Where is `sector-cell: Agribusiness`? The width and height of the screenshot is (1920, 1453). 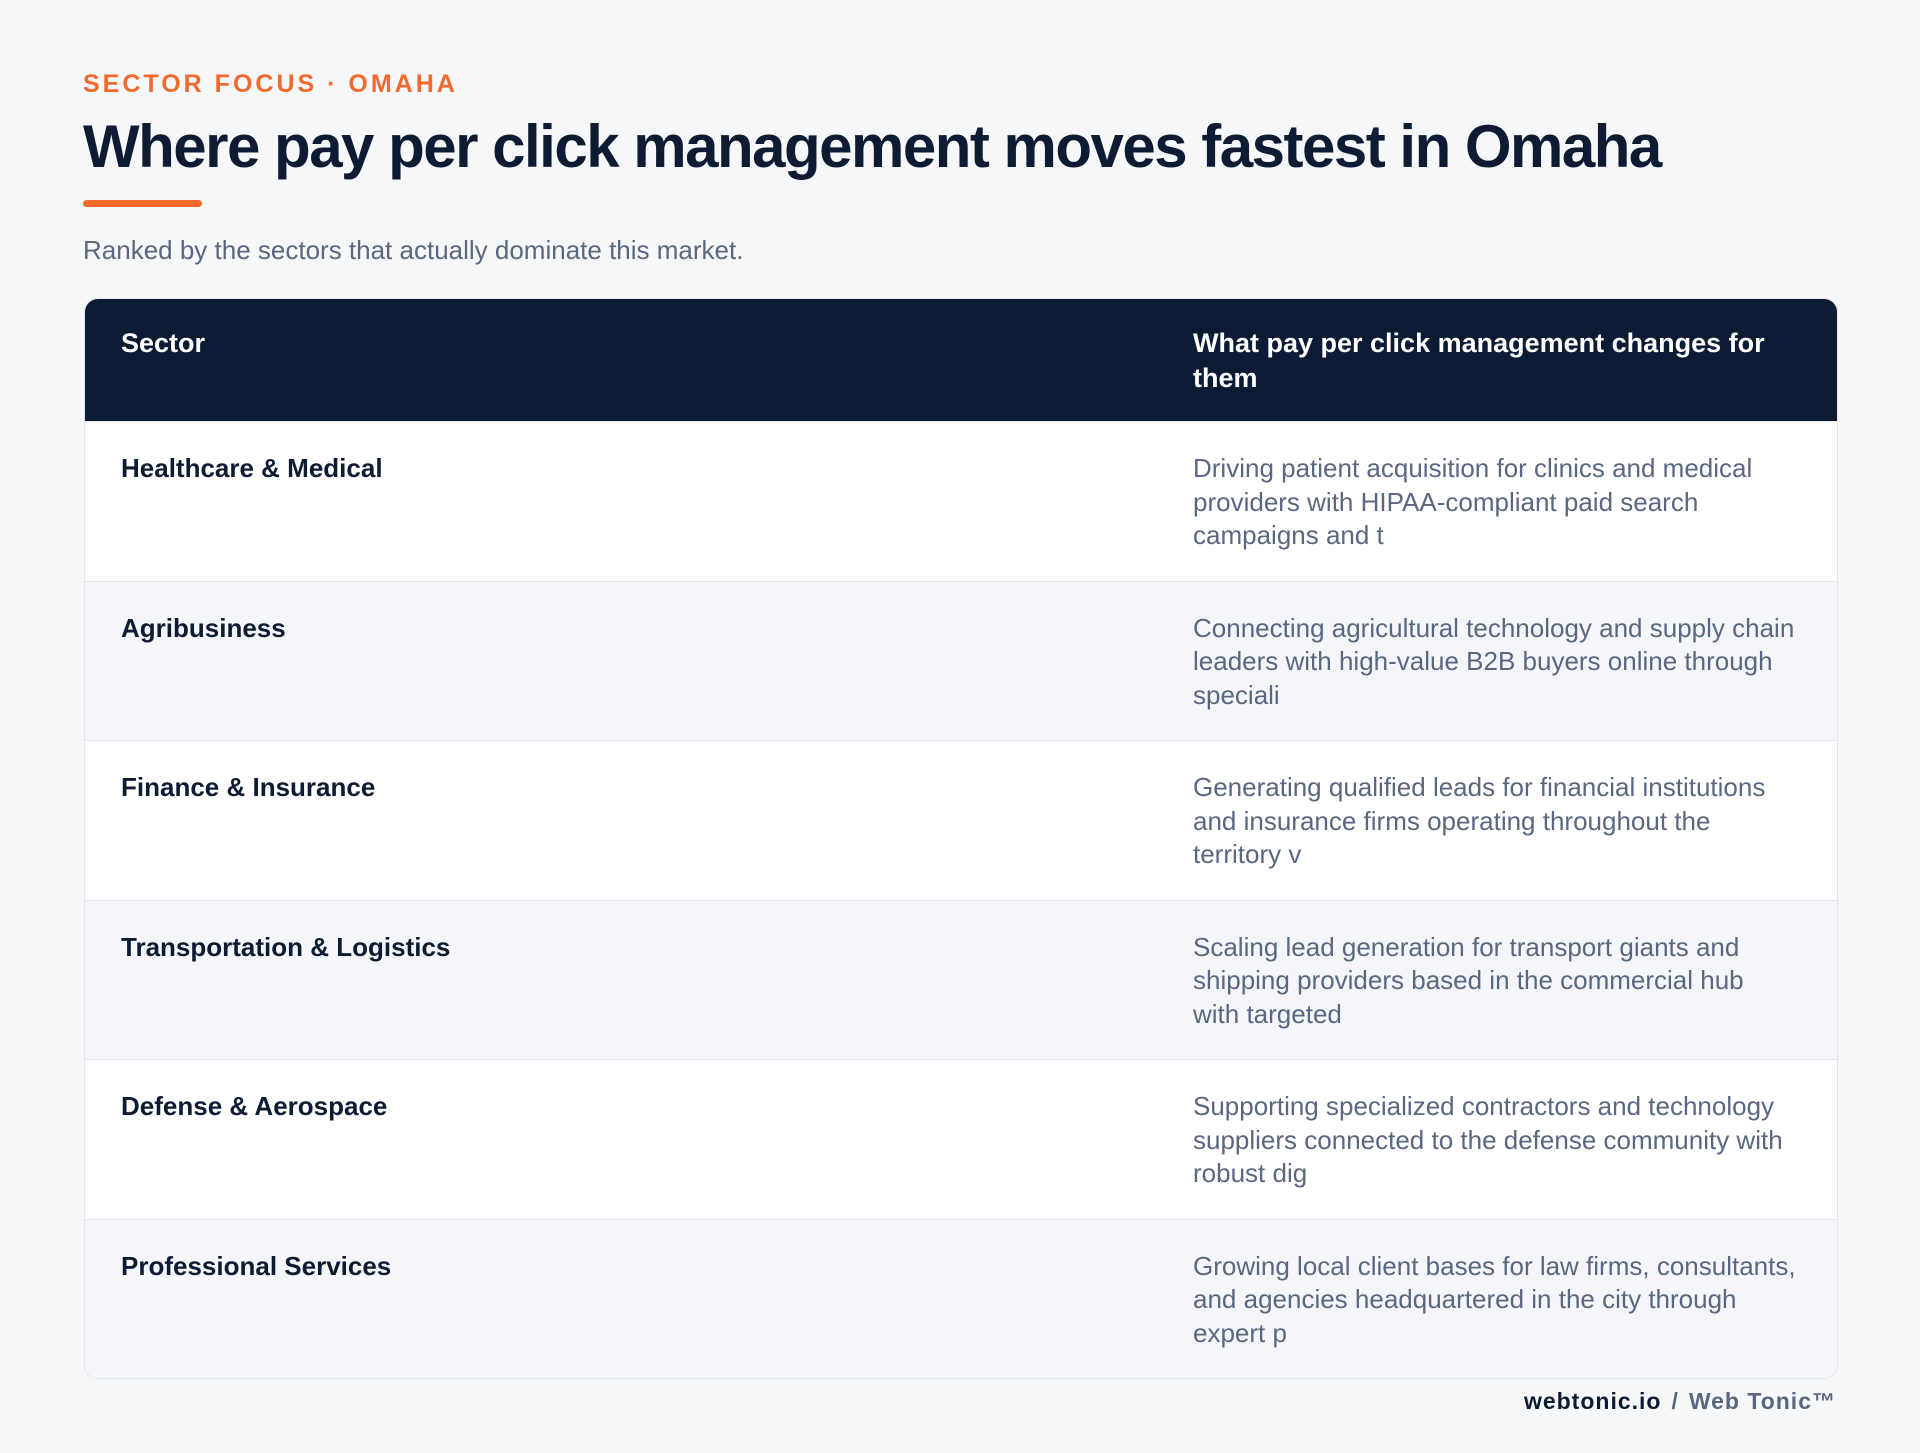
sector-cell: Agribusiness is located at coordinates (621, 660).